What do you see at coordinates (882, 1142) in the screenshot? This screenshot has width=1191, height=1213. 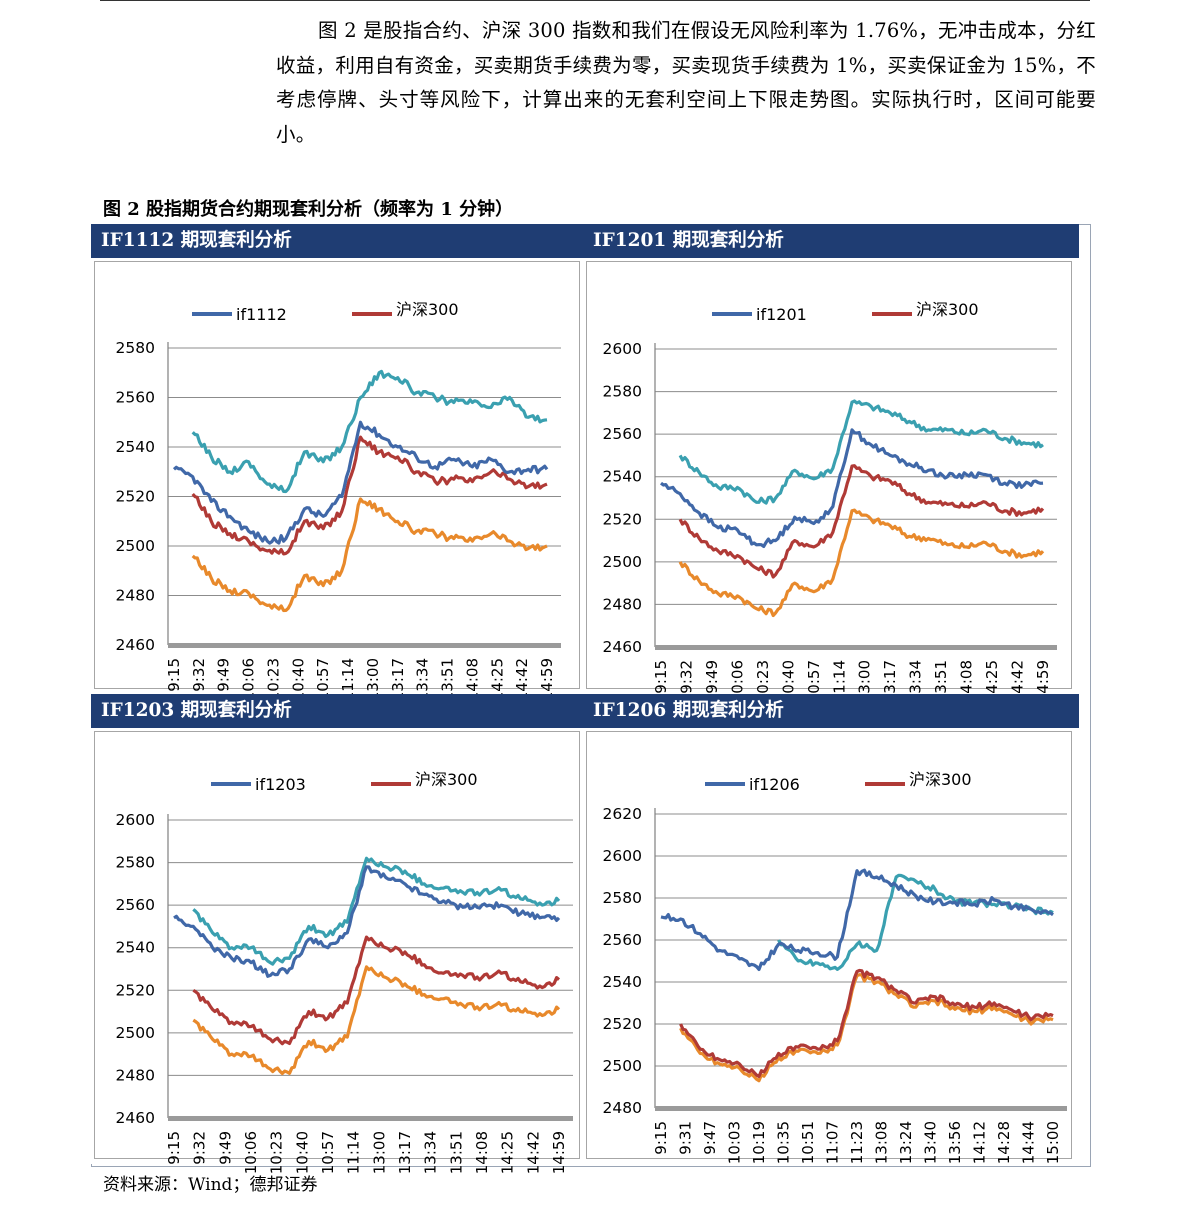 I see `x-tick-label: 13:08` at bounding box center [882, 1142].